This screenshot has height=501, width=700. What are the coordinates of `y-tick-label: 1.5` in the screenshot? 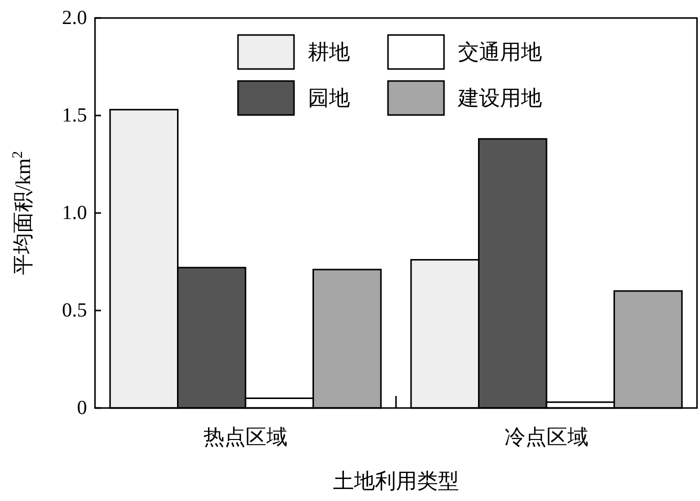 It's located at (74, 115).